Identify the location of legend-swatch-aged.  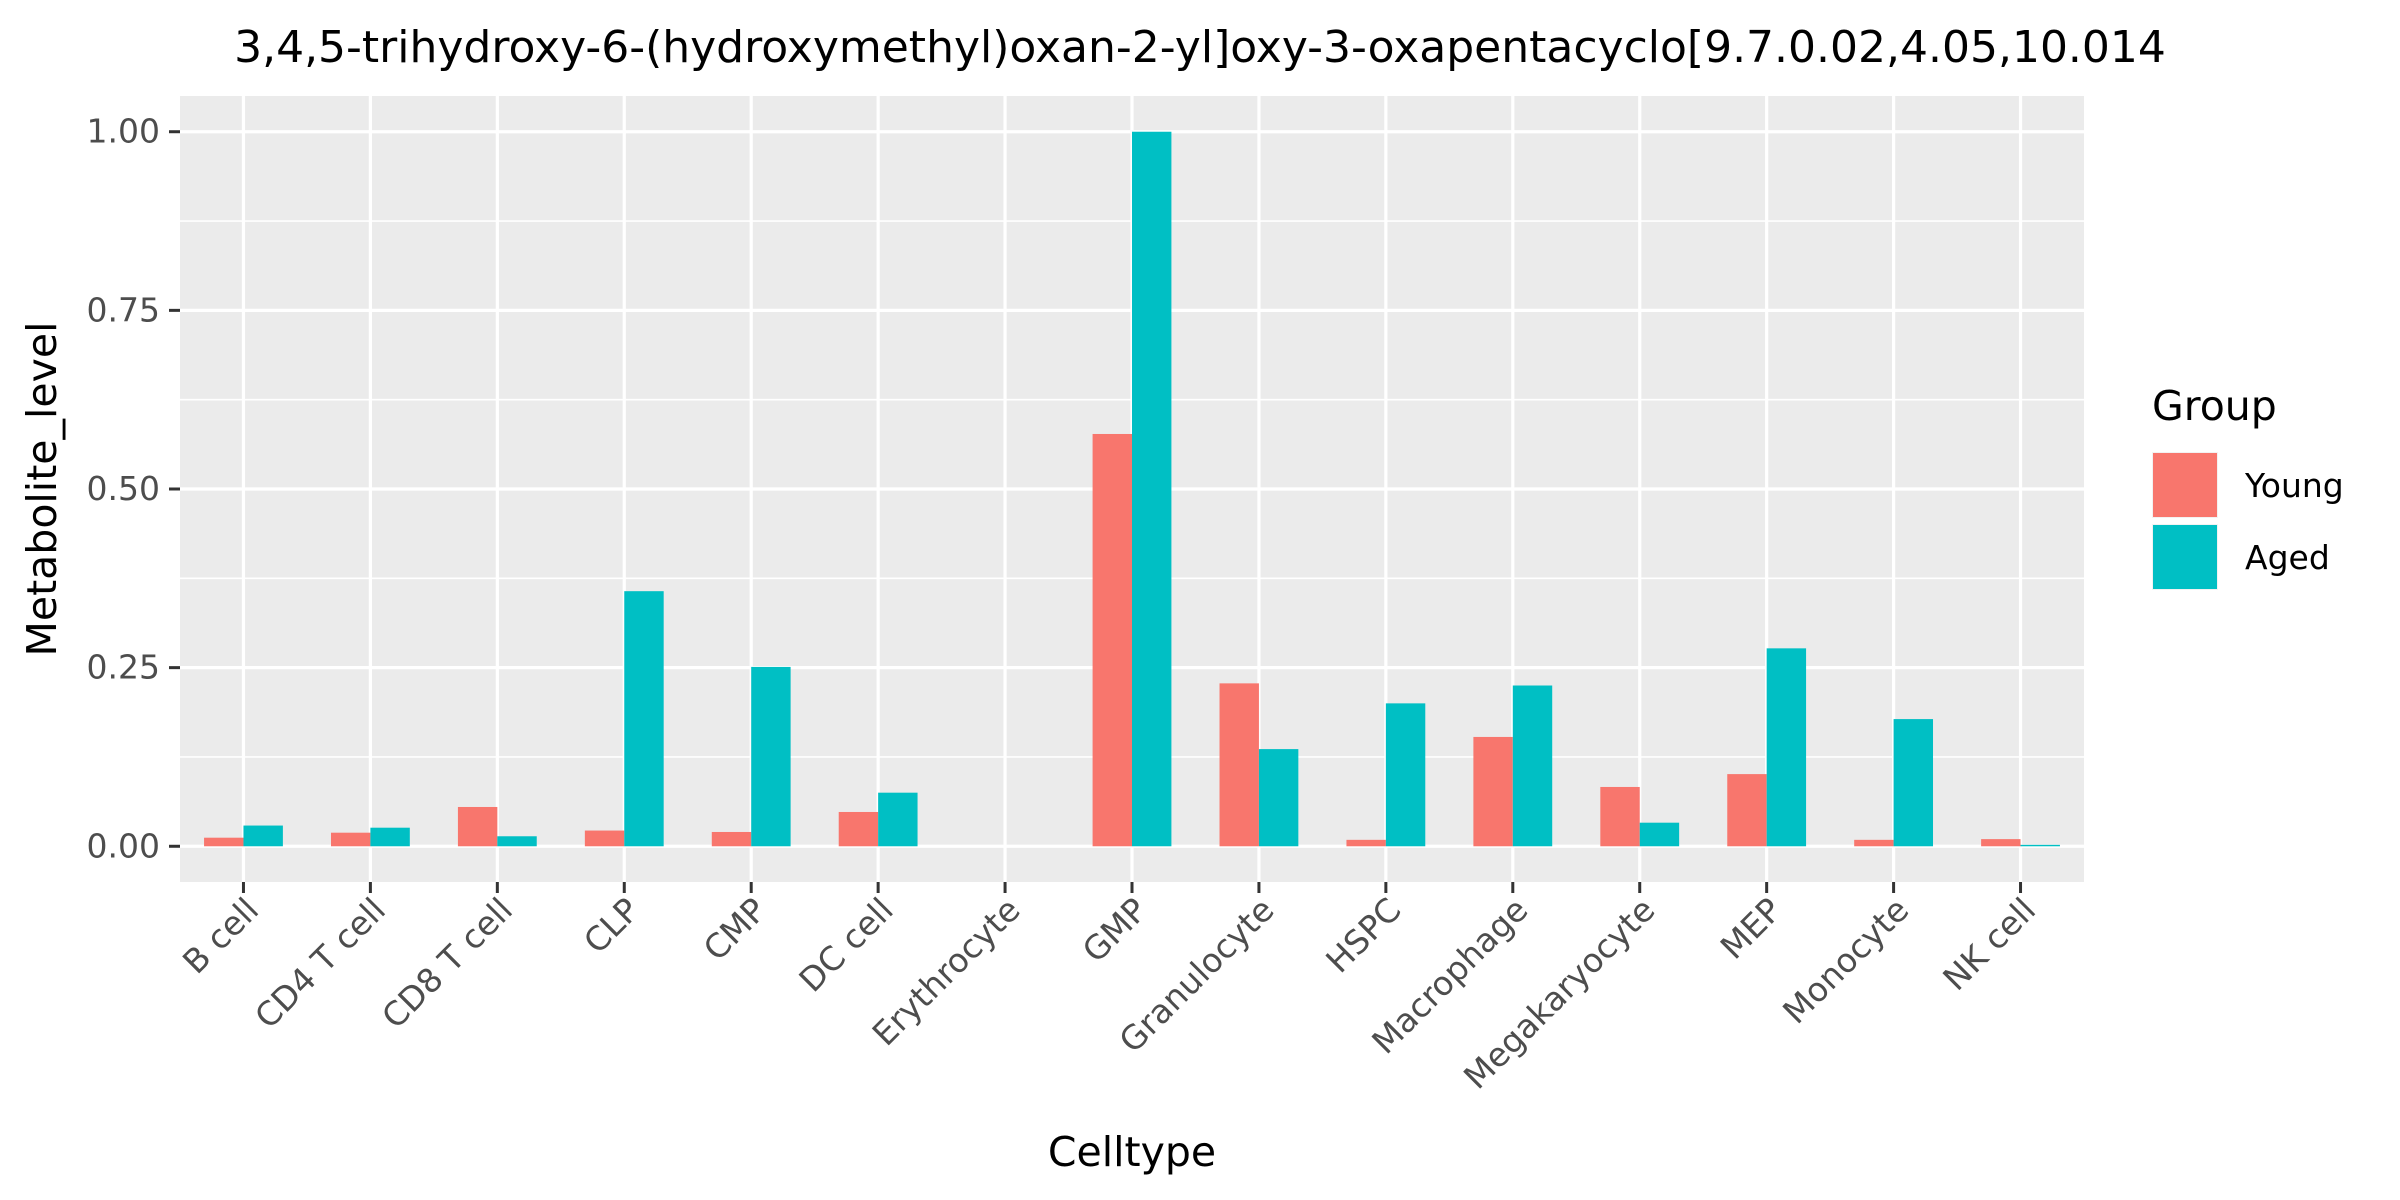
(2185, 557).